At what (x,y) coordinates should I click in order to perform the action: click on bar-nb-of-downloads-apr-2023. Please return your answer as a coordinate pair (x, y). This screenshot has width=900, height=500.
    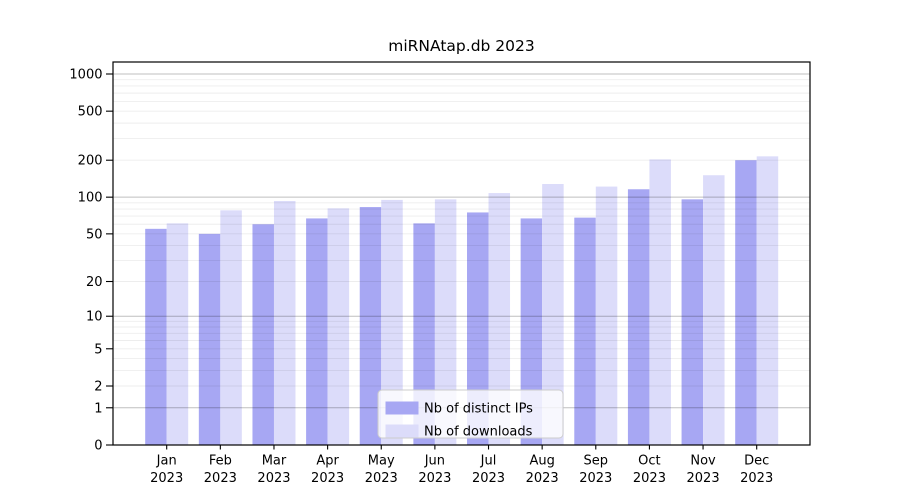
    Looking at the image, I should click on (338, 326).